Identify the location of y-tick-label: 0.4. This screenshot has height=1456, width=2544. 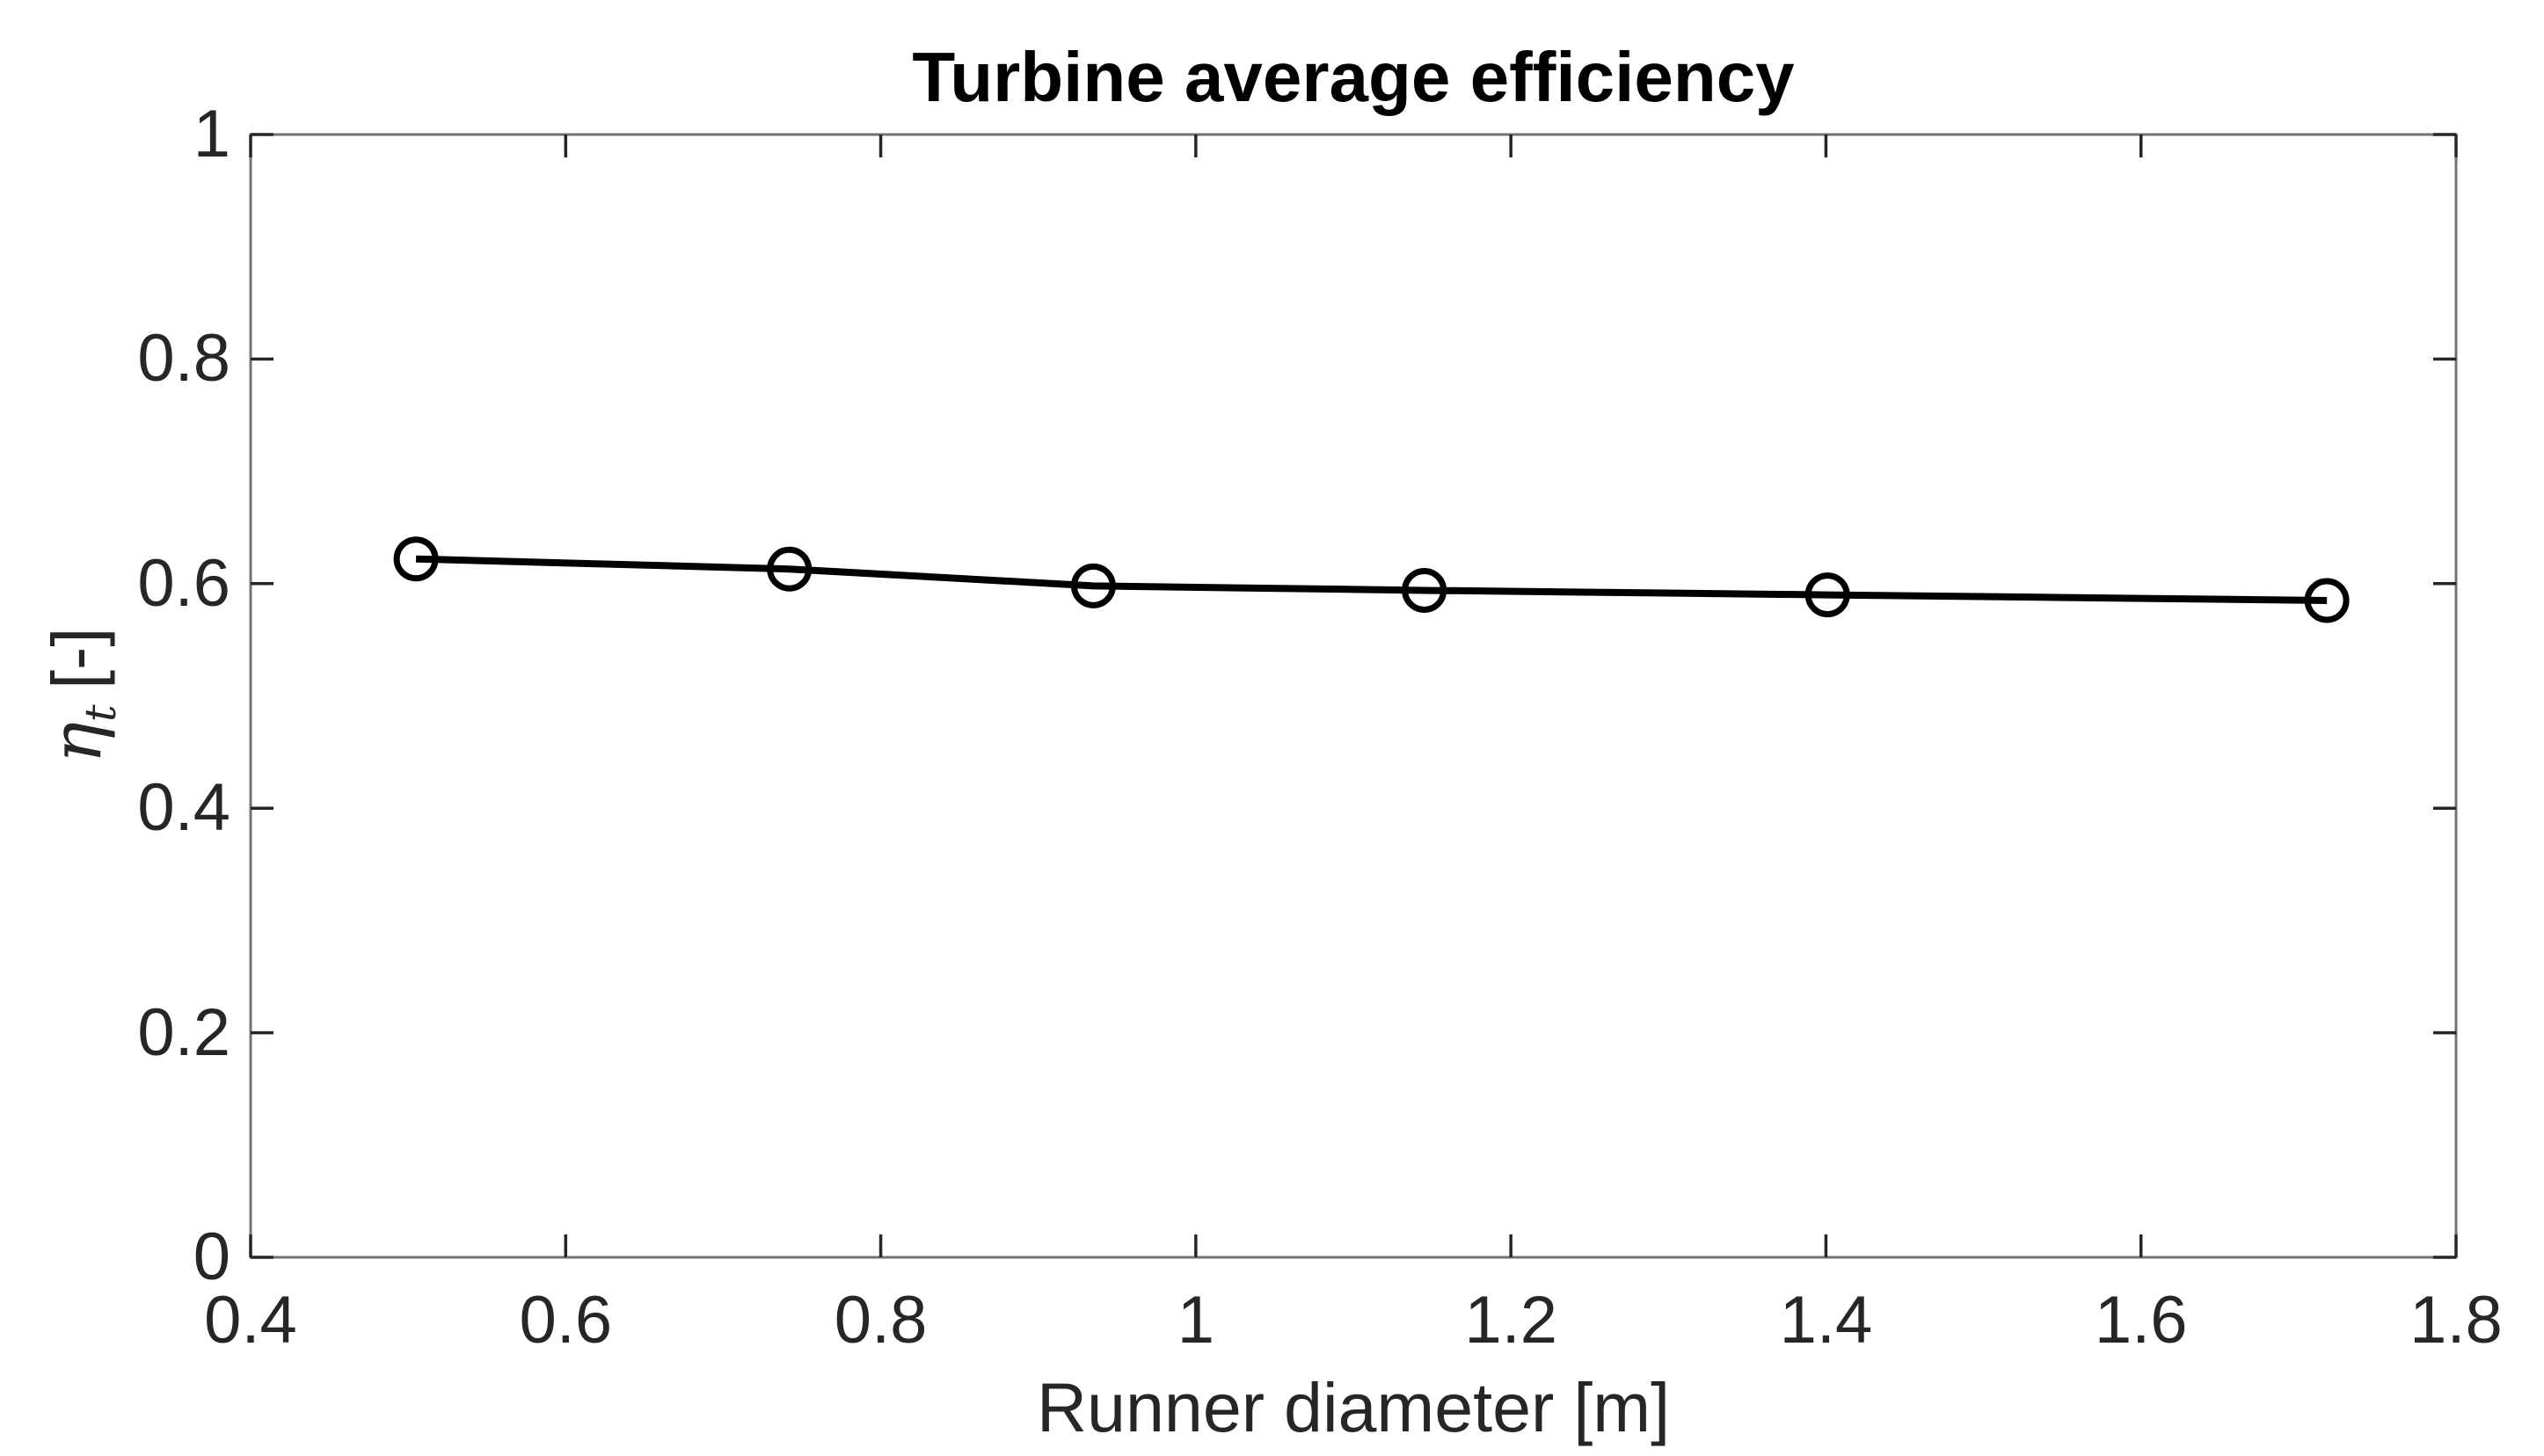
(183, 808).